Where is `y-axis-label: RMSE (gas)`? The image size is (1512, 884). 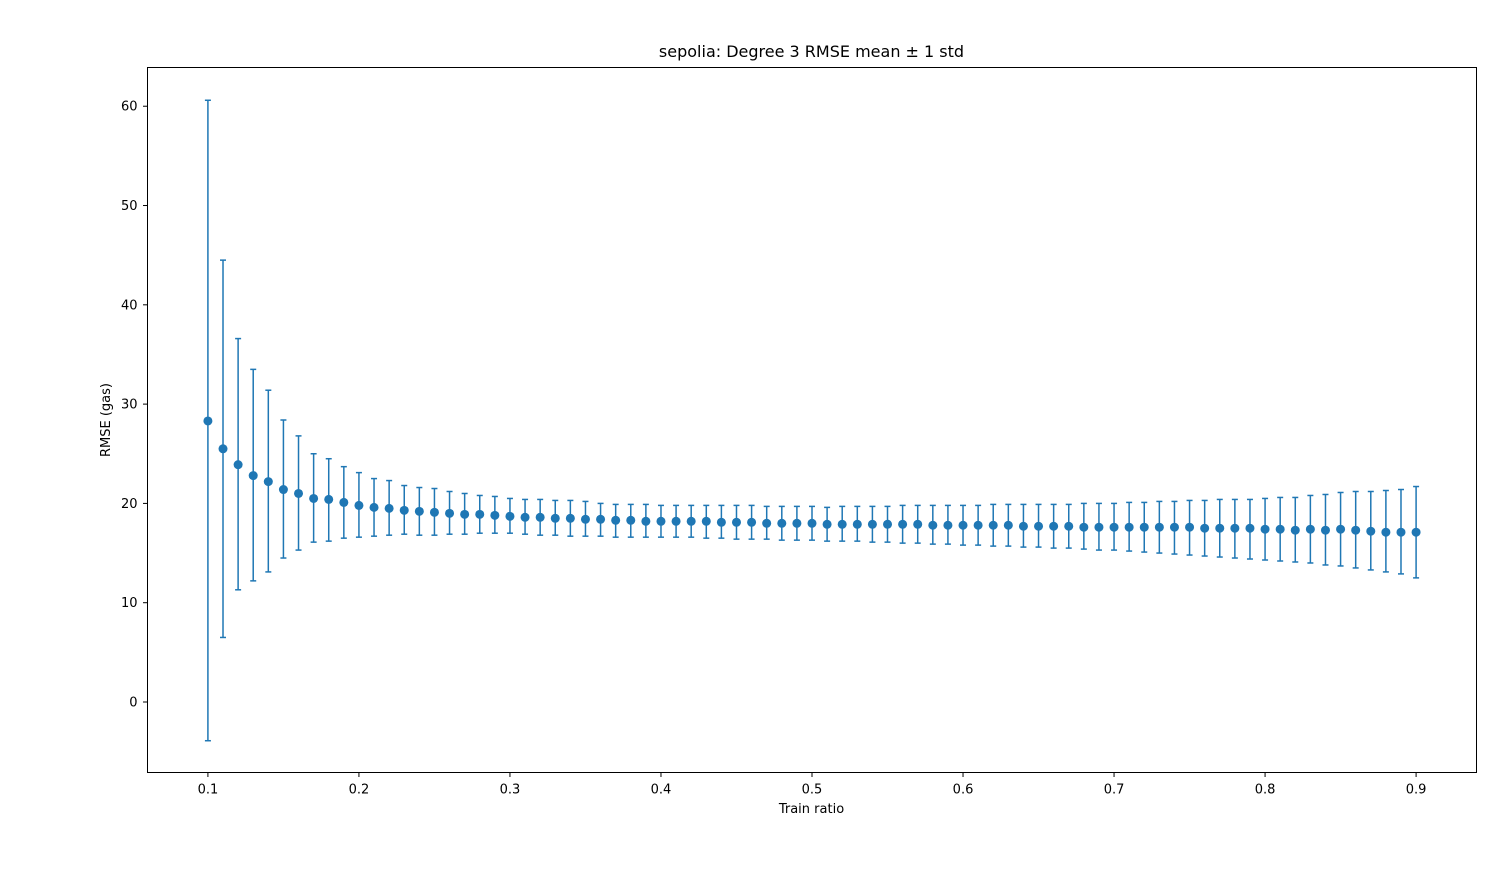 y-axis-label: RMSE (gas) is located at coordinates (106, 420).